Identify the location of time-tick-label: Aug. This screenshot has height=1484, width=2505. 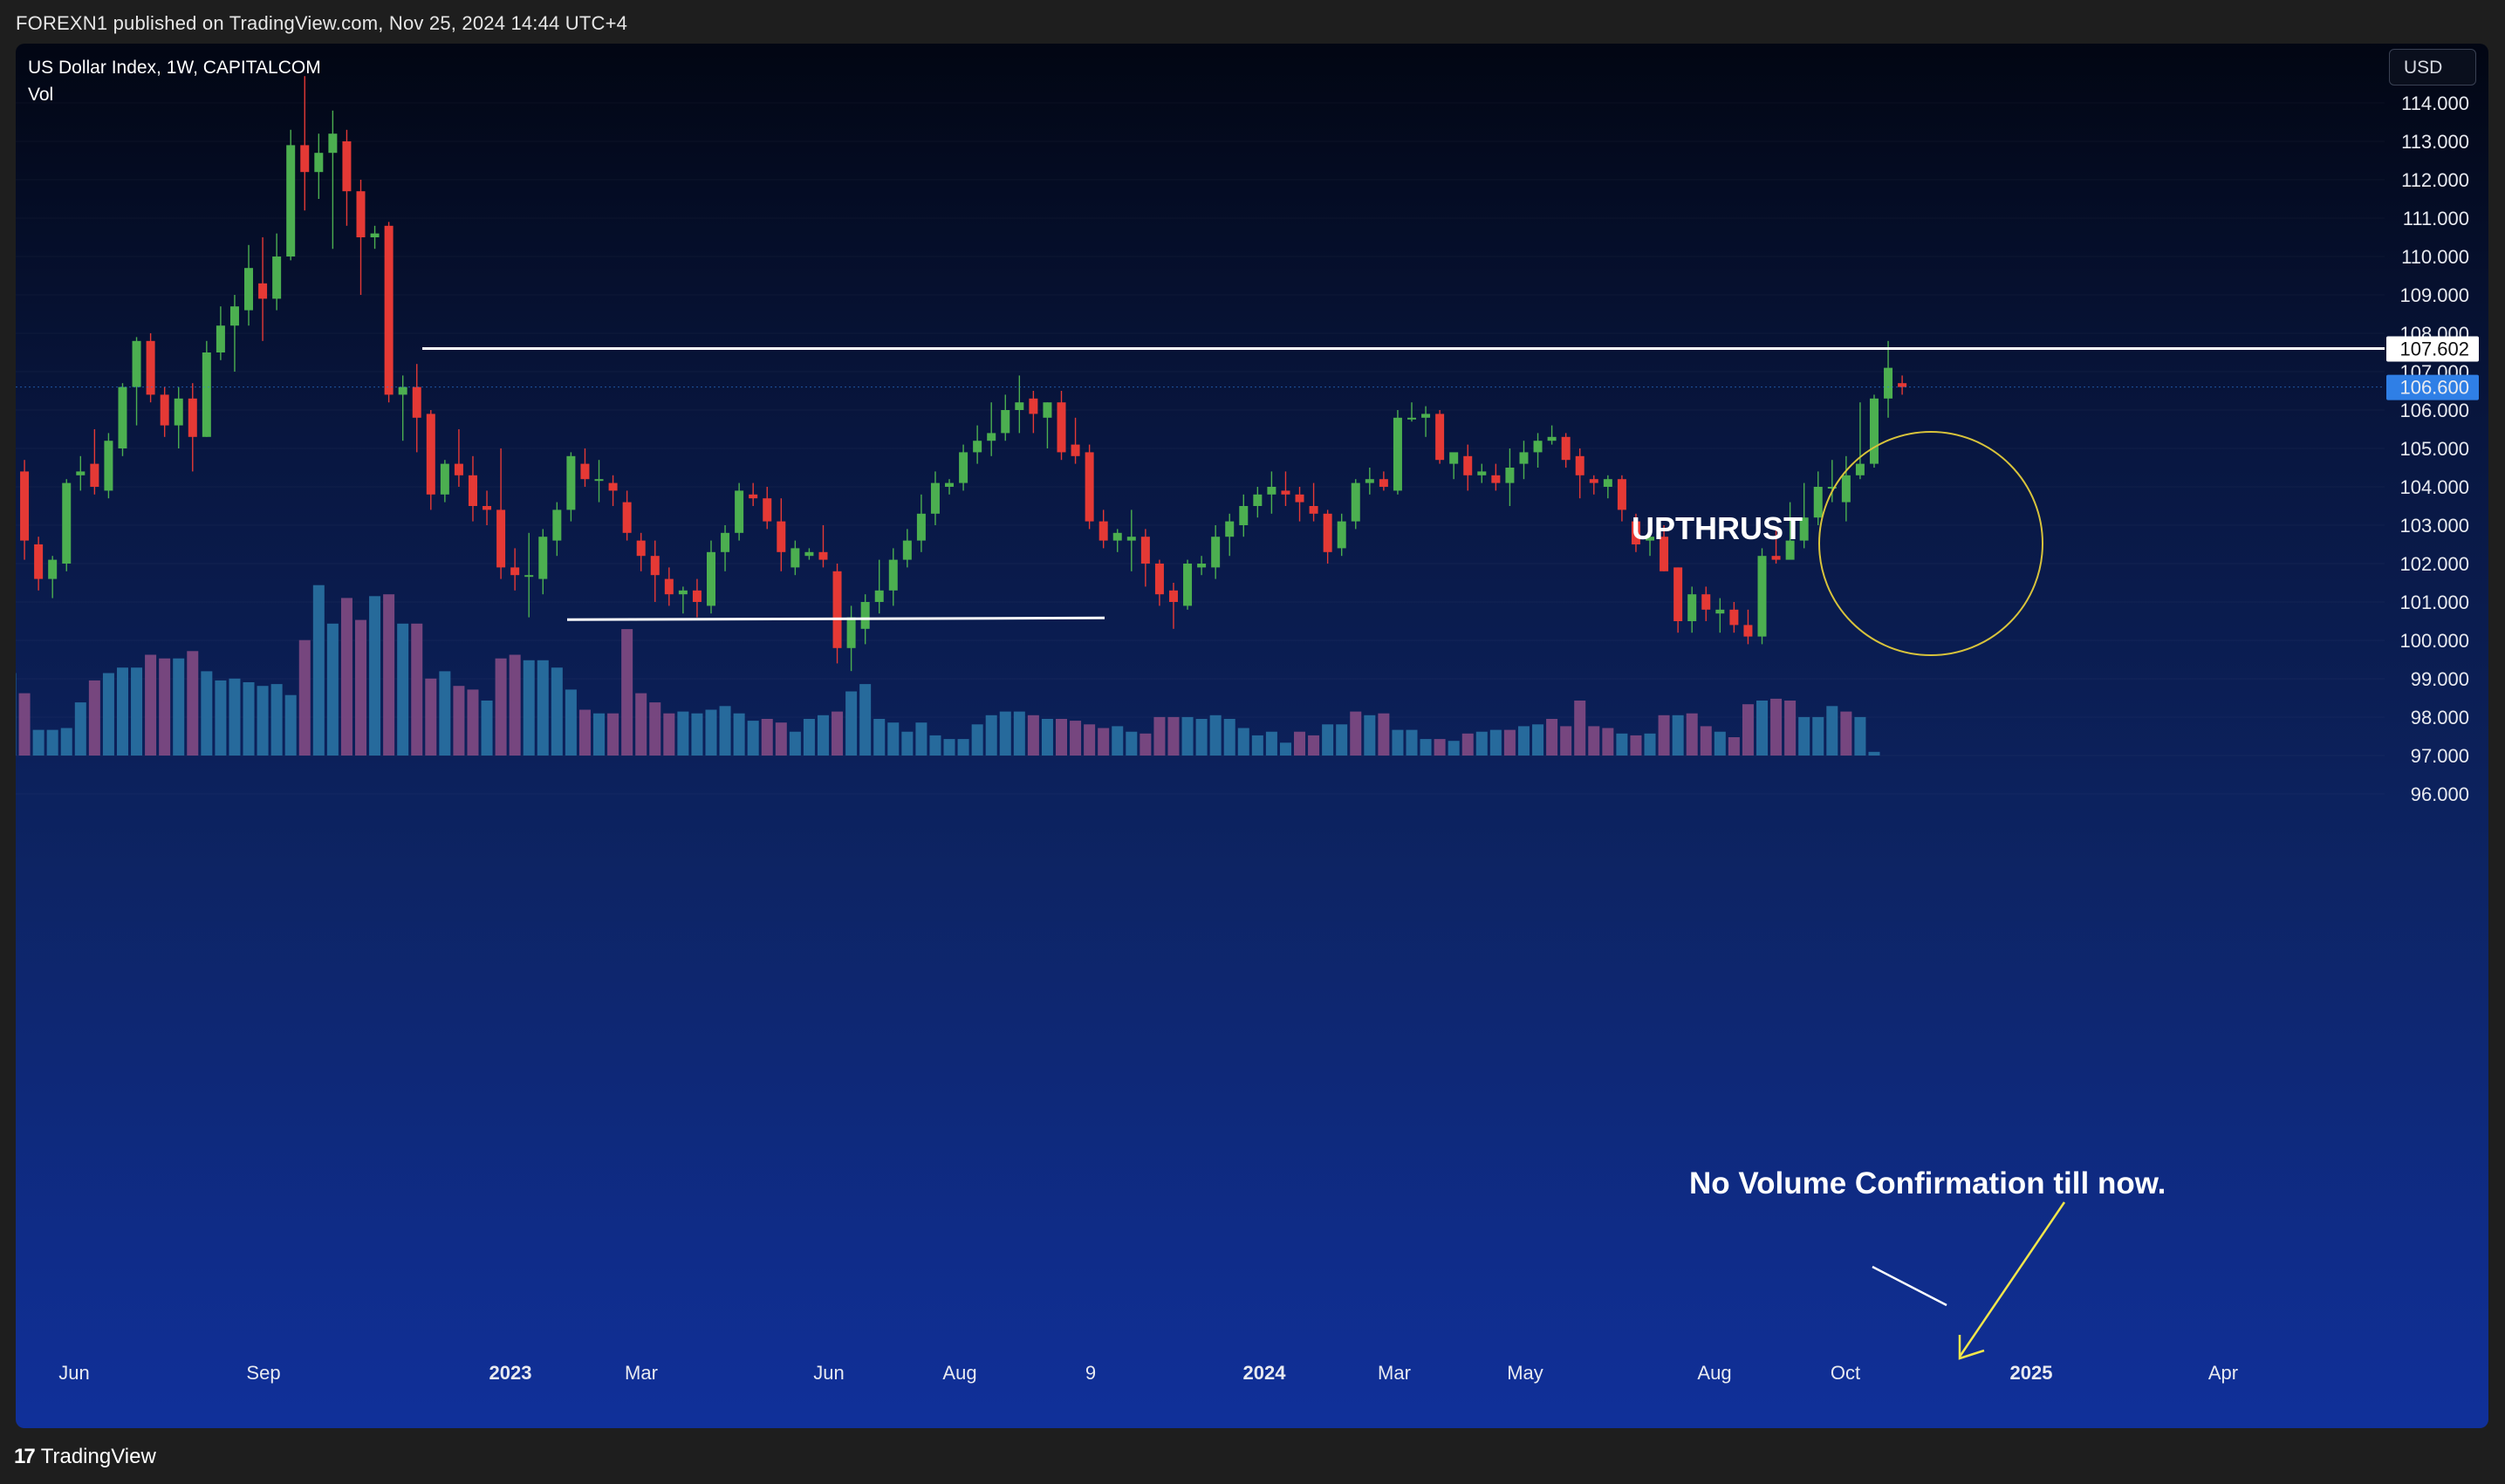
(1714, 1373).